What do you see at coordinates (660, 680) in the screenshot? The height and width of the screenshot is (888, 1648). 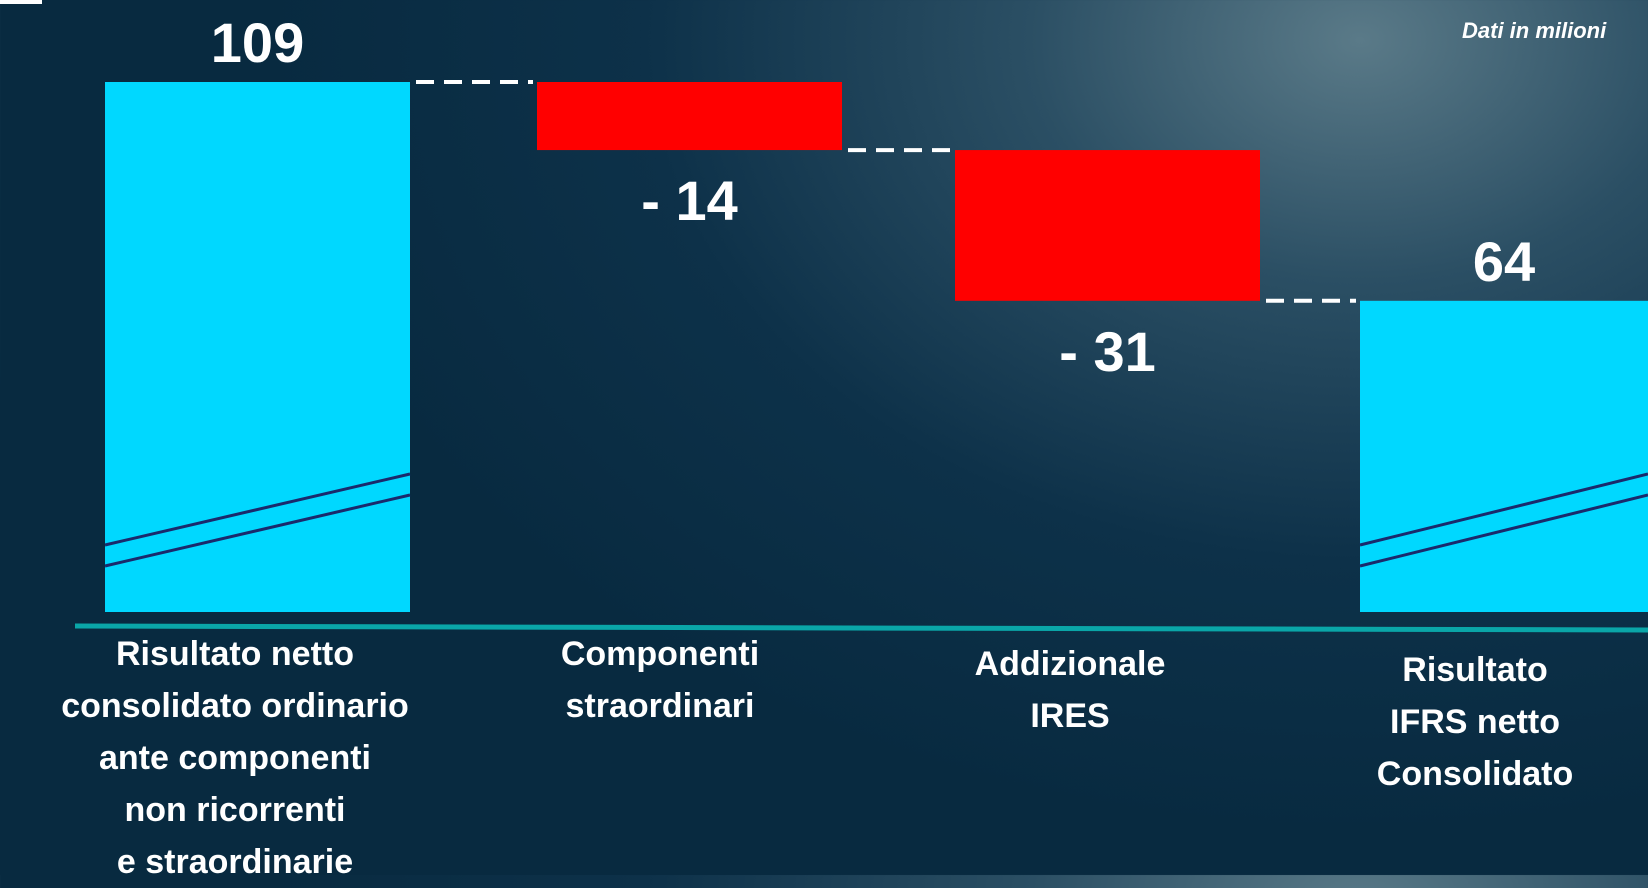 I see `category-label-componenti-straordinari: Componenti straordinari` at bounding box center [660, 680].